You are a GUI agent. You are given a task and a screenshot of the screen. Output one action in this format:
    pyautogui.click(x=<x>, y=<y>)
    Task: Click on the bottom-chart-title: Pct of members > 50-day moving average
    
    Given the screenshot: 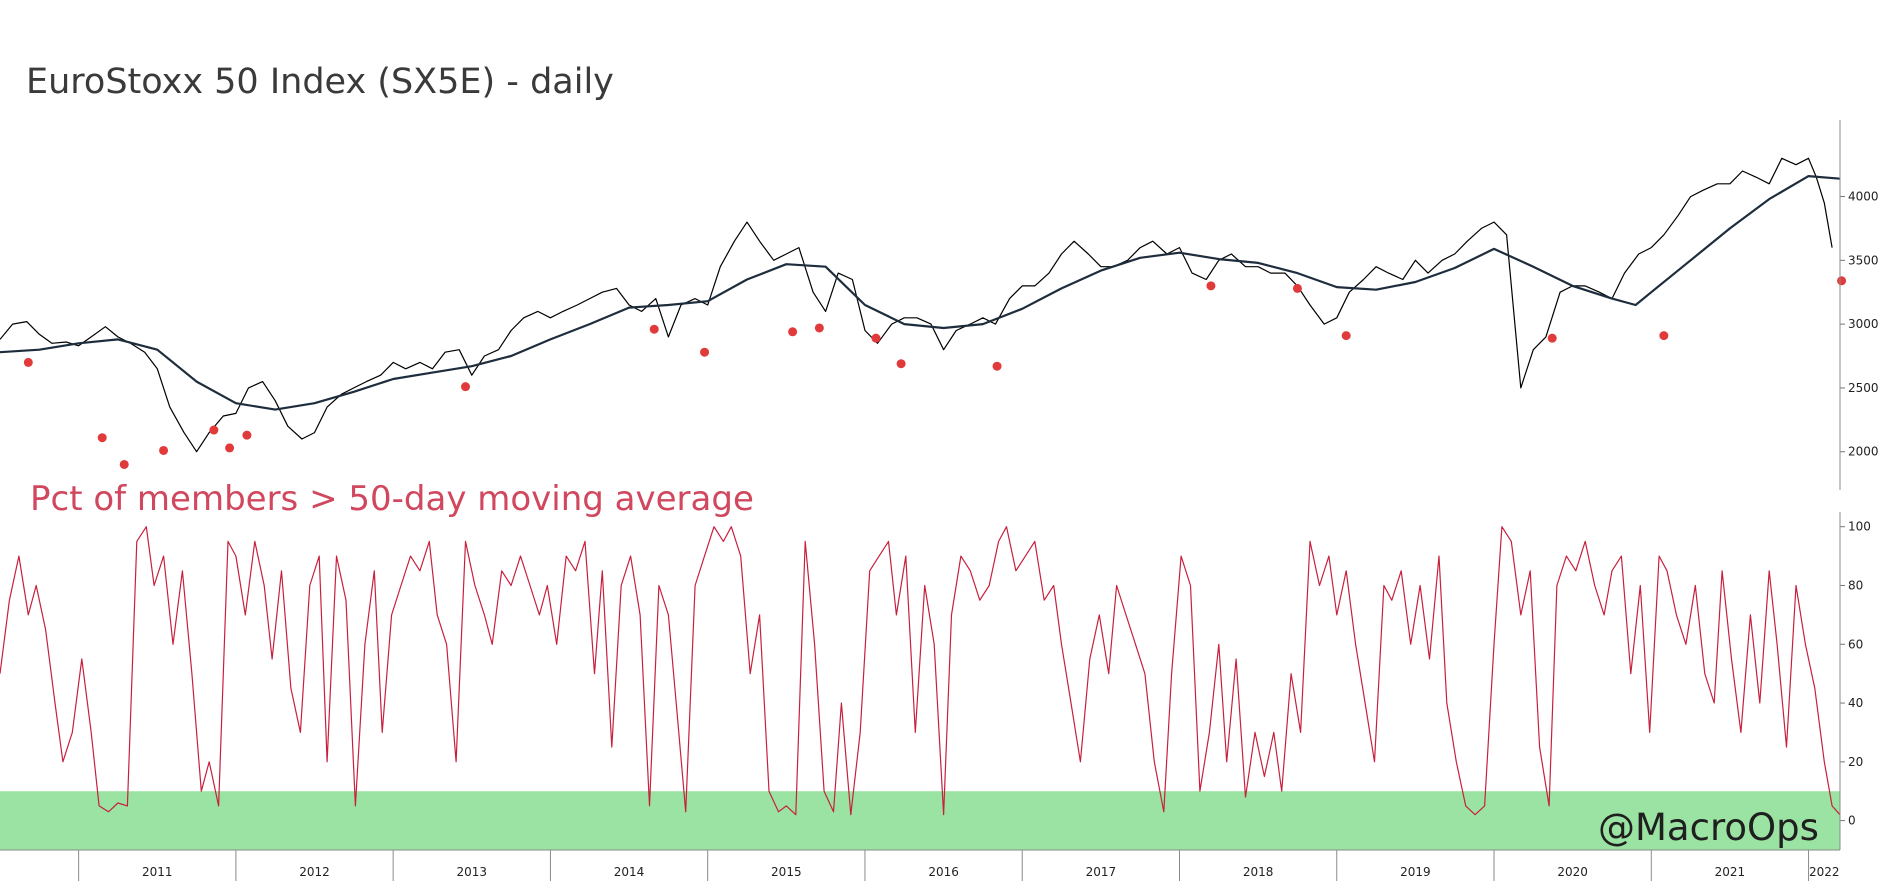 What is the action you would take?
    pyautogui.click(x=392, y=499)
    